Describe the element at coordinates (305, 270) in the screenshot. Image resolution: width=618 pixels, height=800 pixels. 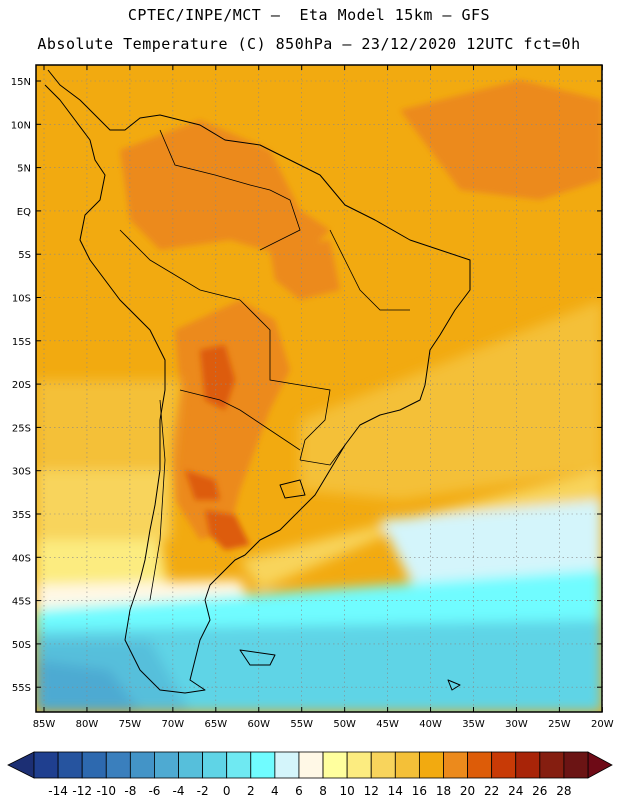
I see `field-20-22-amazon` at that location.